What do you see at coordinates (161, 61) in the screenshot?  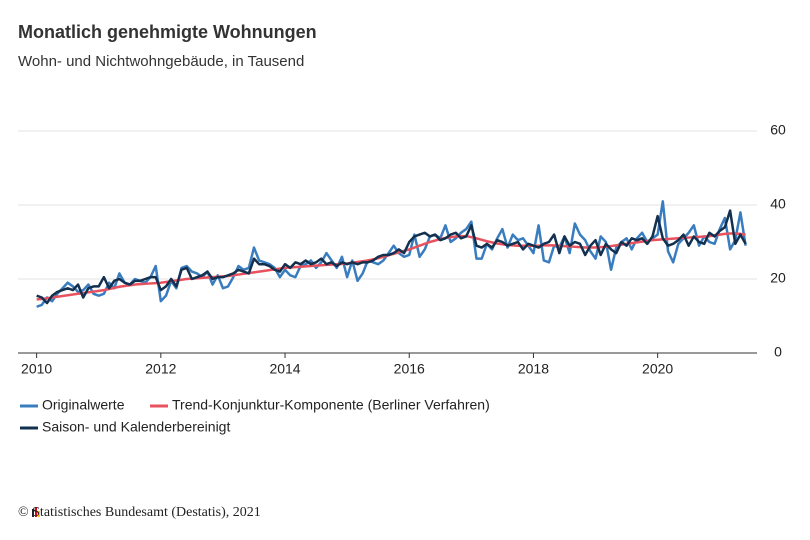 I see `chart-subtitle: Wohn- und Nichtwohngebäude, in Tausend` at bounding box center [161, 61].